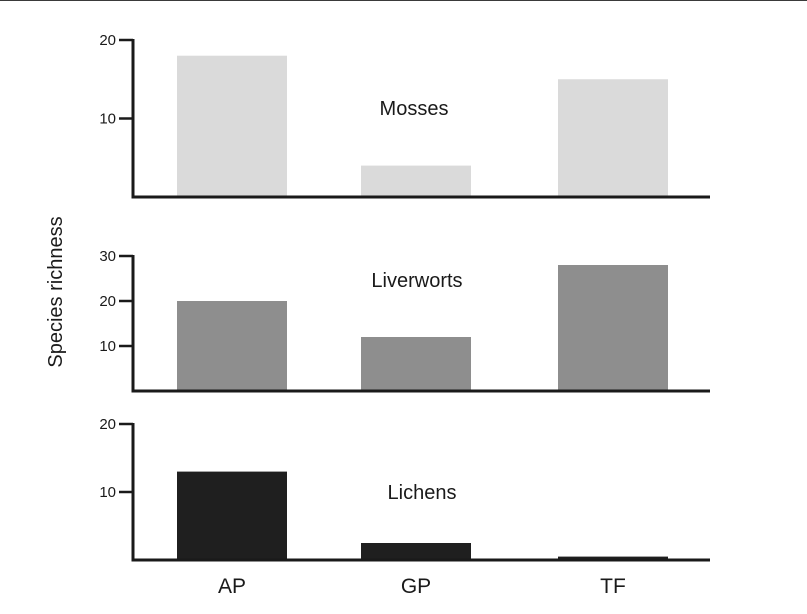  I want to click on x-category-ap: AP, so click(232, 586).